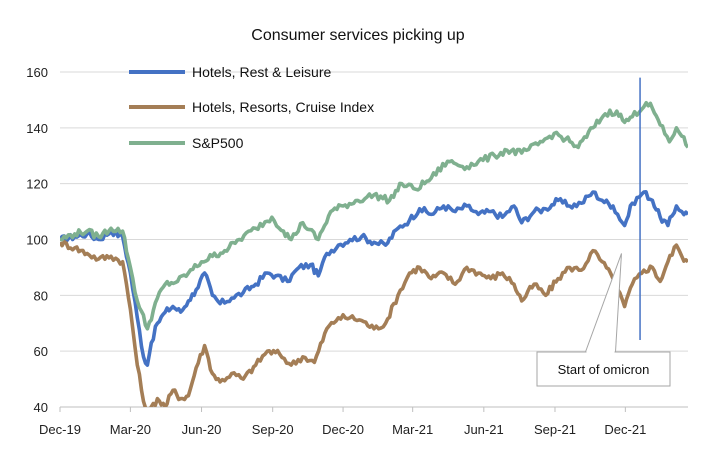  Describe the element at coordinates (202, 429) in the screenshot. I see `x-tick-label: Jun-20` at that location.